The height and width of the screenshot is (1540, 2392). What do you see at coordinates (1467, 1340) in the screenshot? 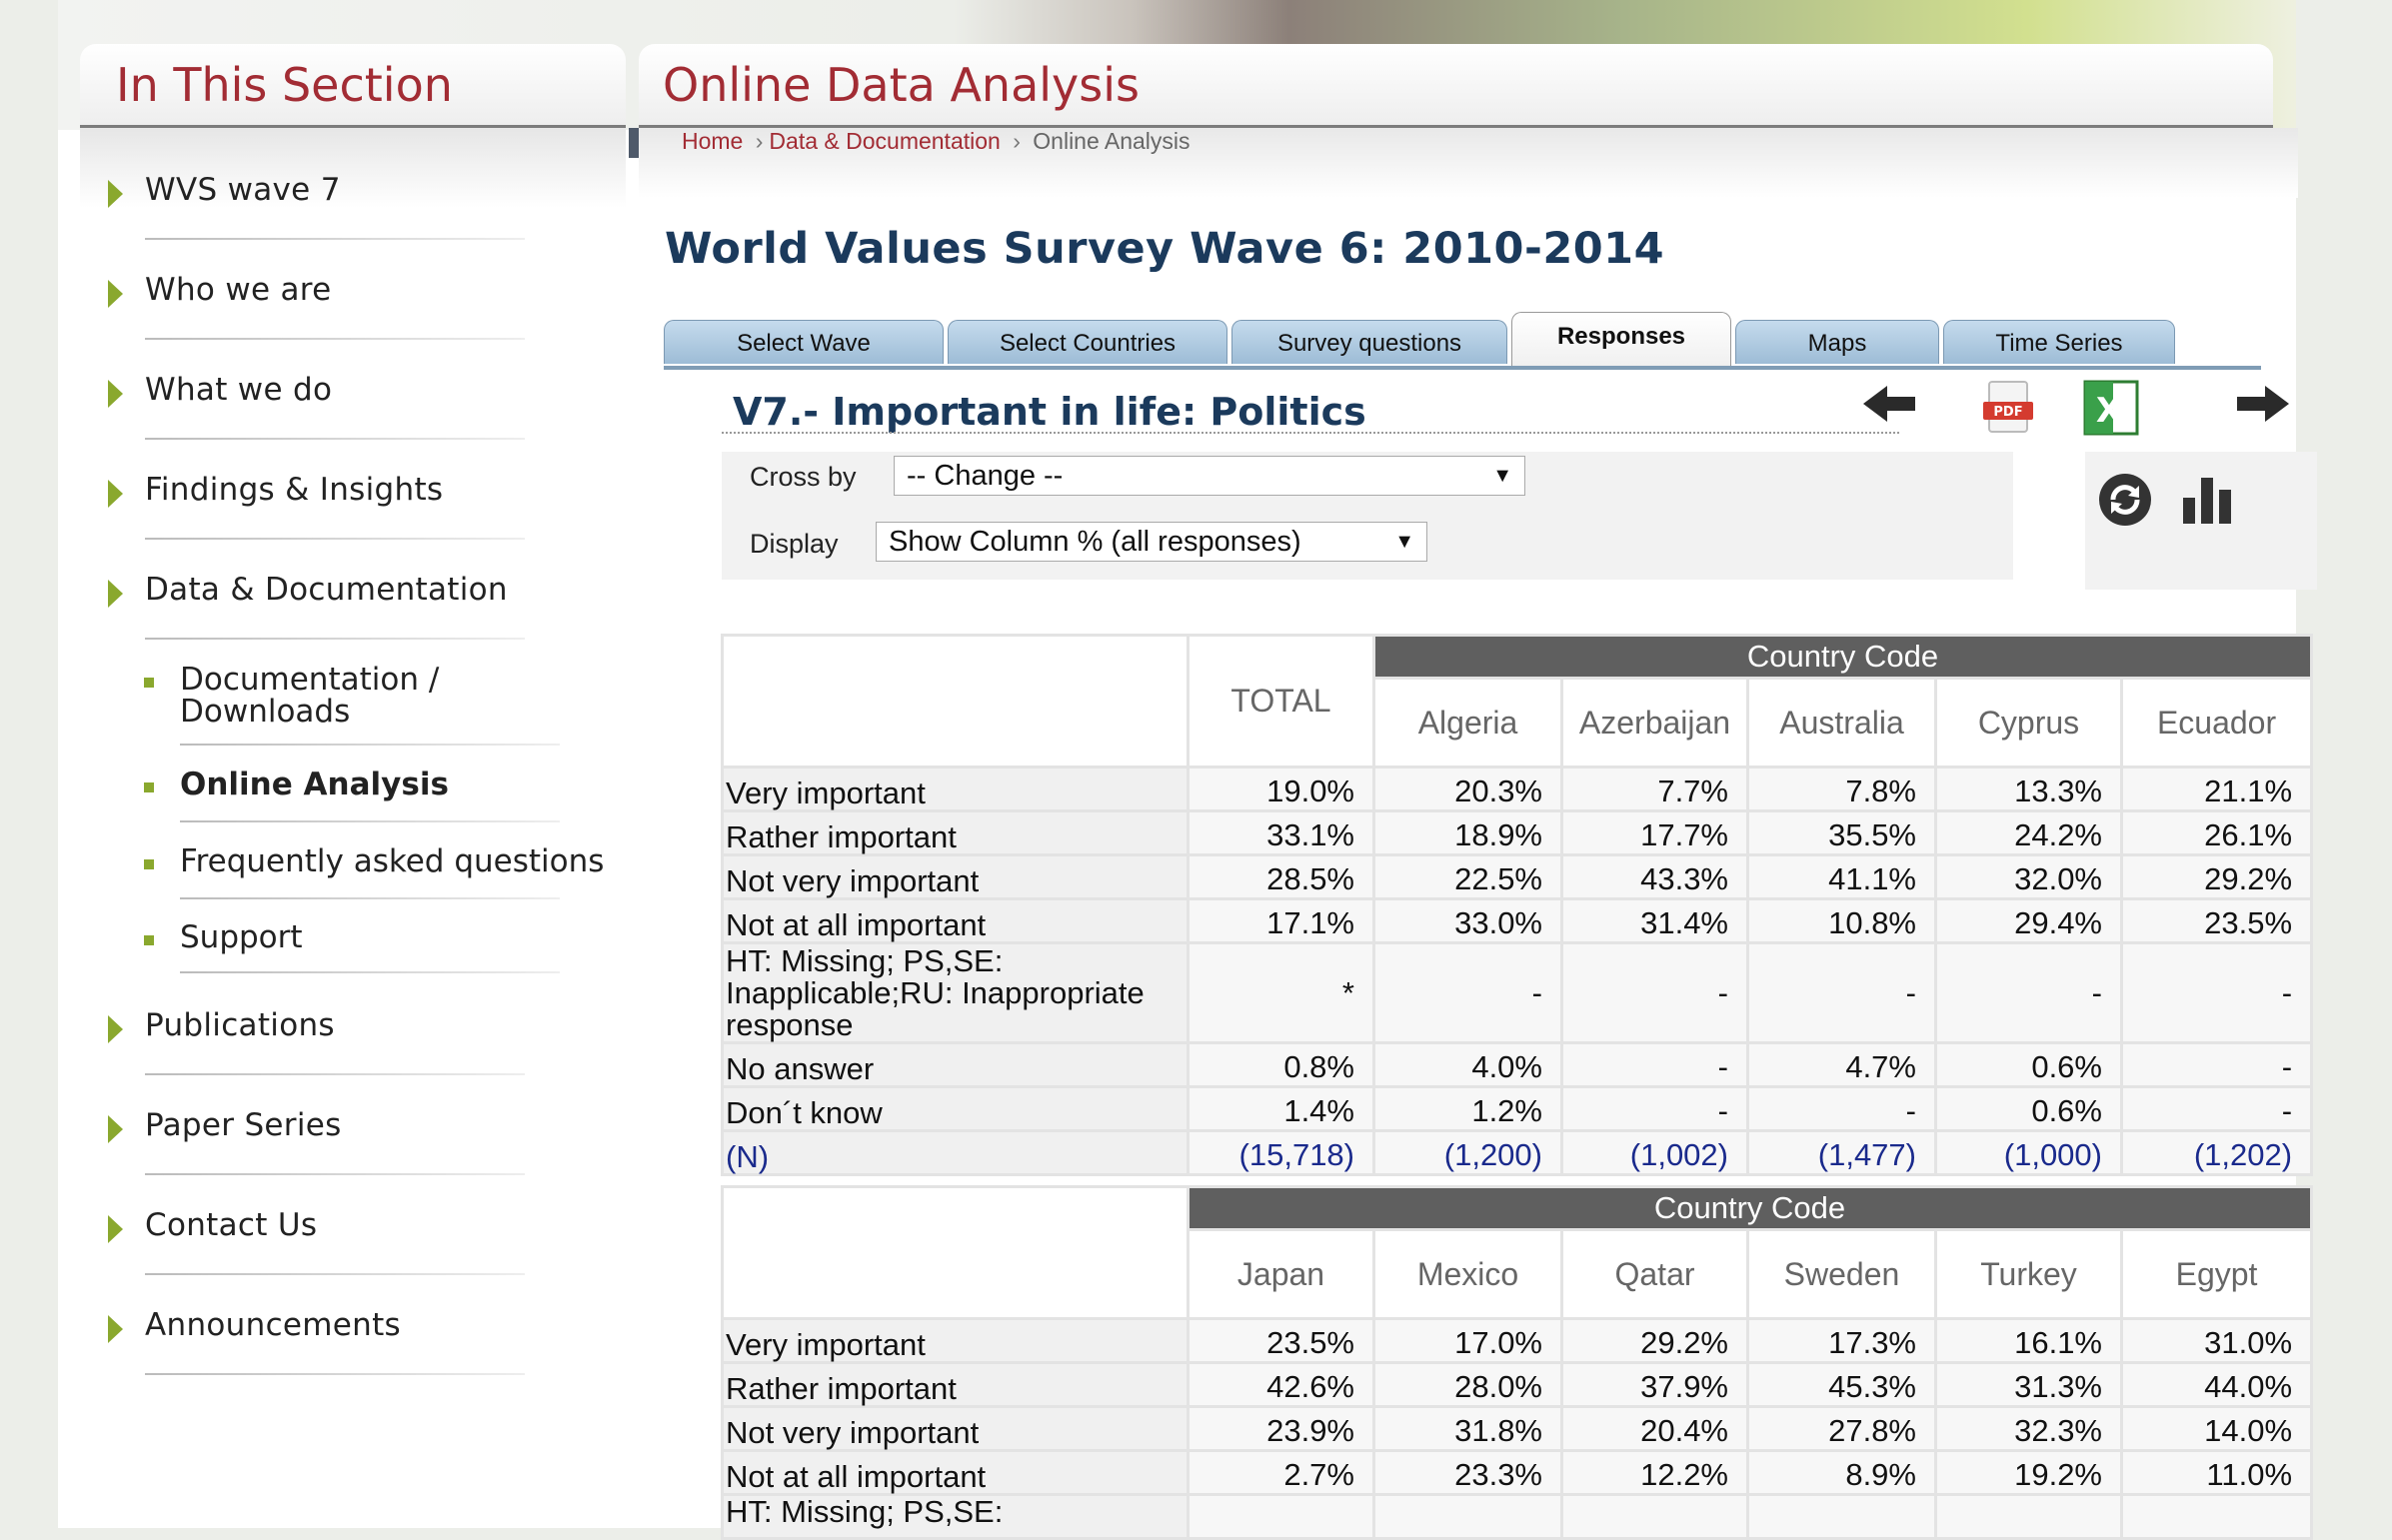
I see `cell-value: 17.0%` at bounding box center [1467, 1340].